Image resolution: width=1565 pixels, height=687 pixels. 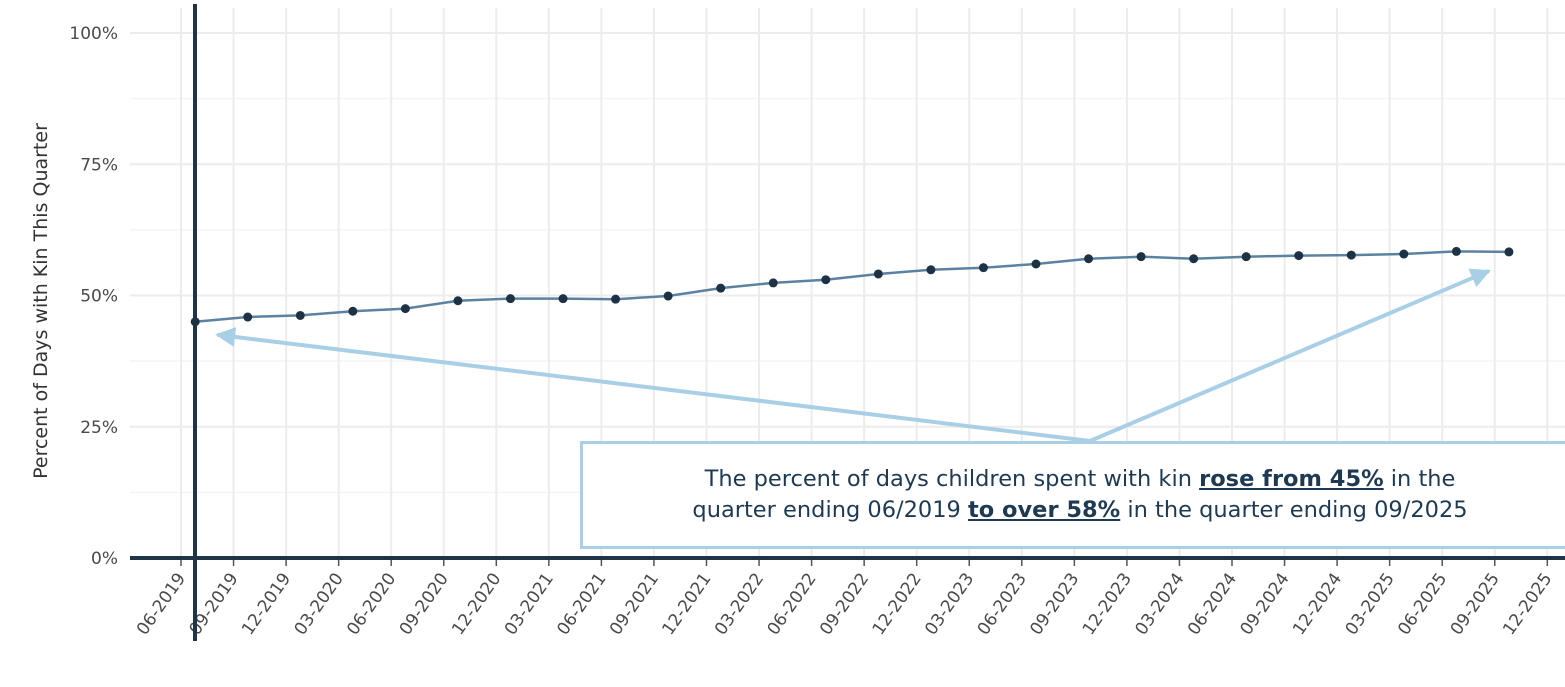 I want to click on x-tick-label: 12-2025, so click(x=1527, y=604).